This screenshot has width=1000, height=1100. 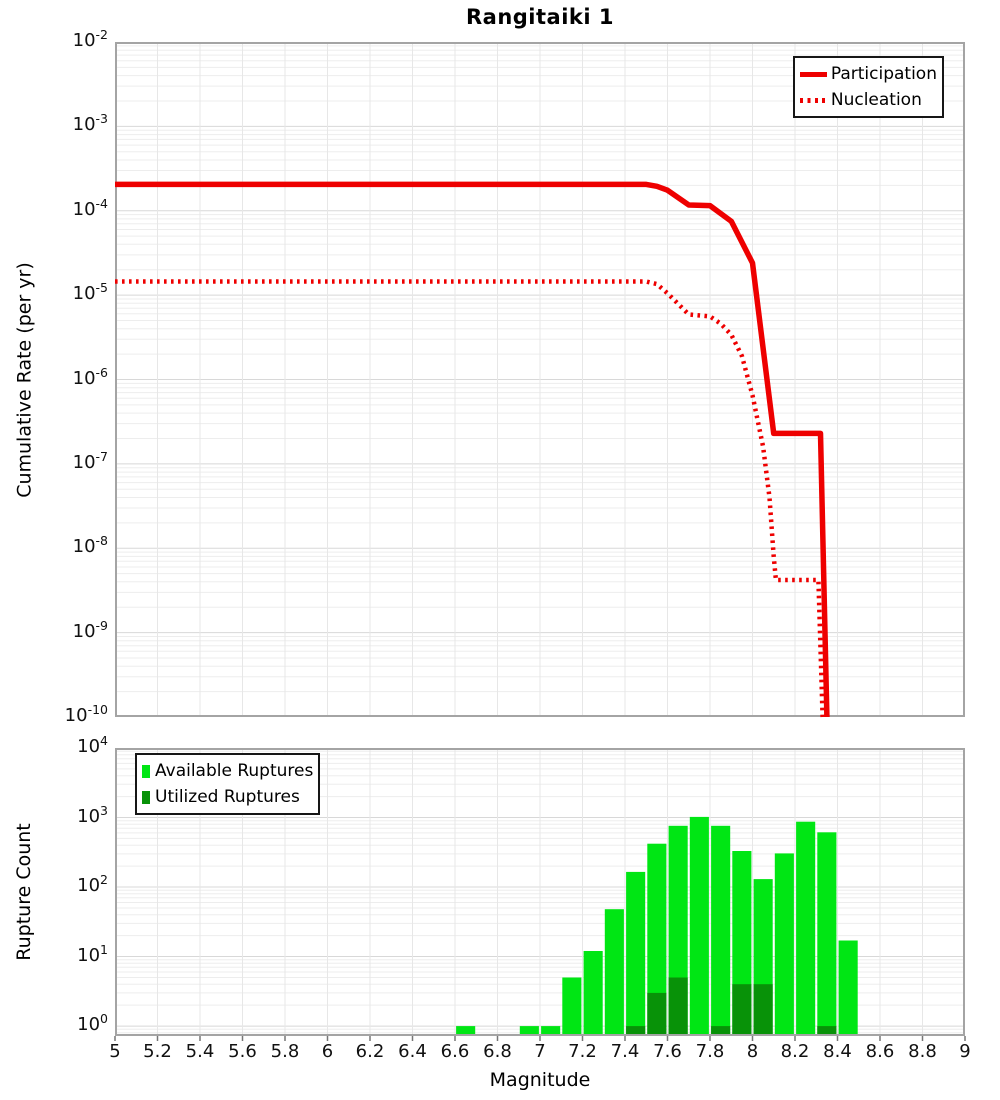 I want to click on y-tick-label: 10⁻⁴, so click(x=90, y=207).